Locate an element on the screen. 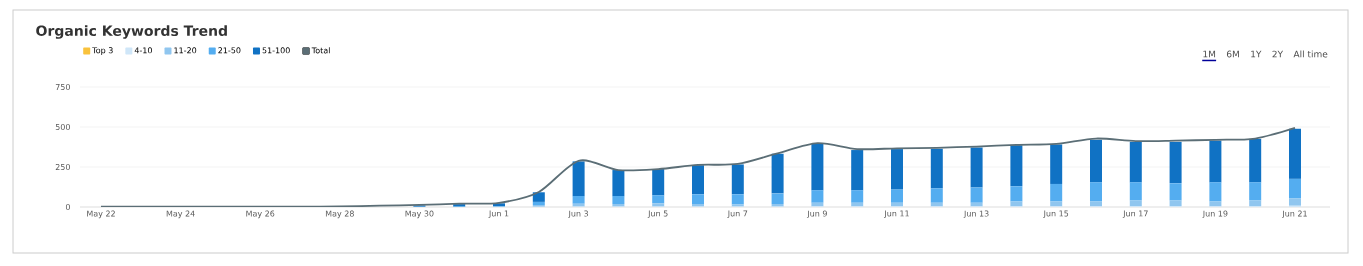 The image size is (1363, 266). legend-label: Total is located at coordinates (320, 50).